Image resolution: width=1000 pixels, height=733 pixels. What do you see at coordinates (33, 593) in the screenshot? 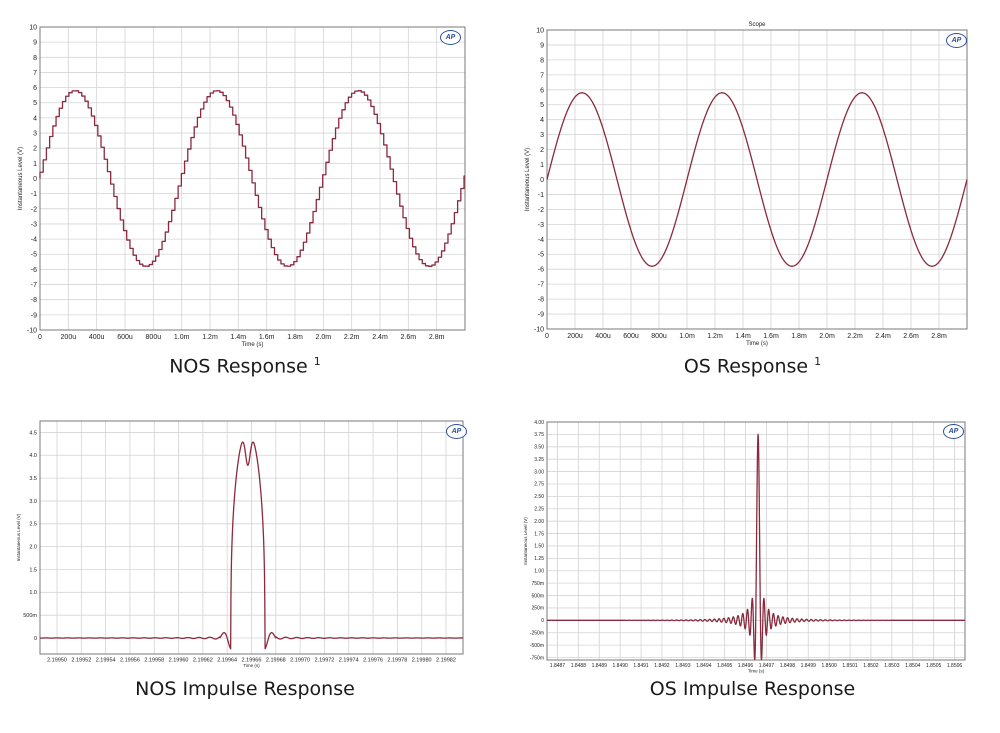
I see `y-tick-label: 1.0` at bounding box center [33, 593].